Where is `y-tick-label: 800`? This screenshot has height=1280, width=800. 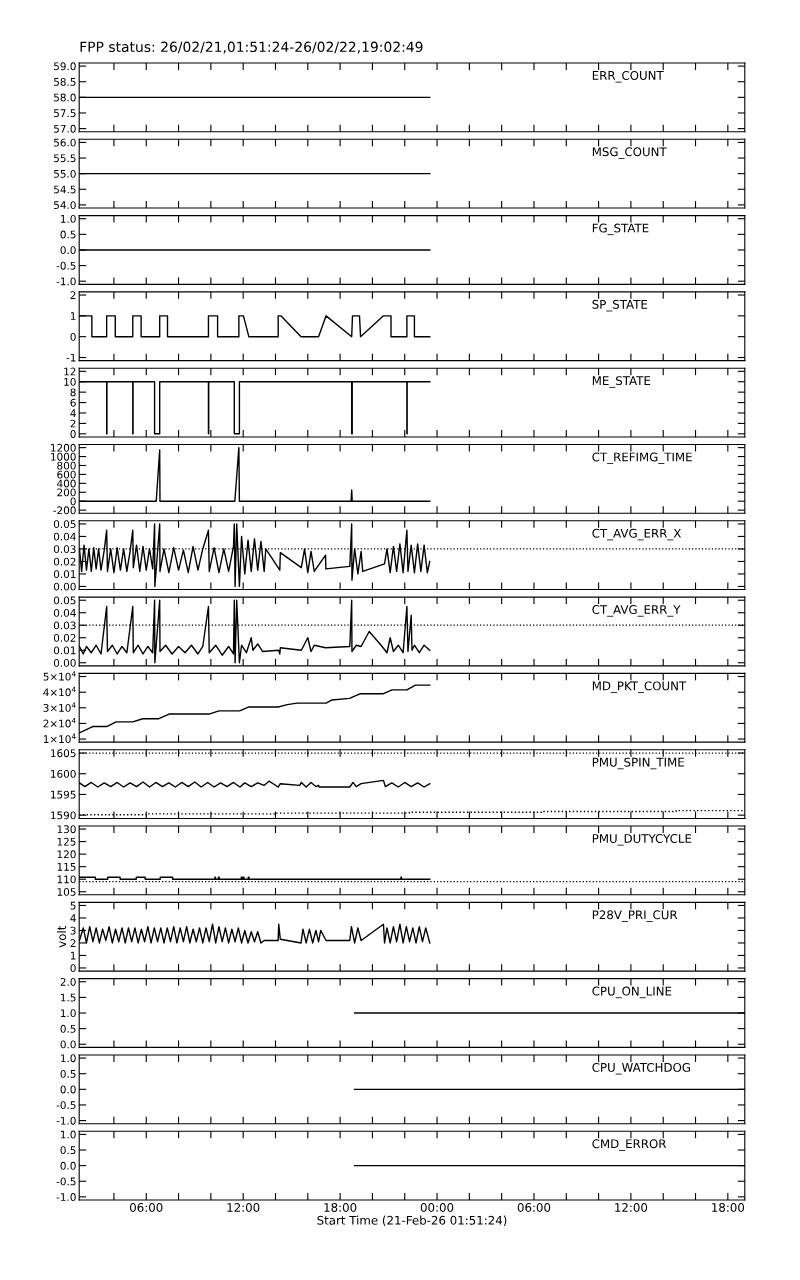
y-tick-label: 800 is located at coordinates (66, 465).